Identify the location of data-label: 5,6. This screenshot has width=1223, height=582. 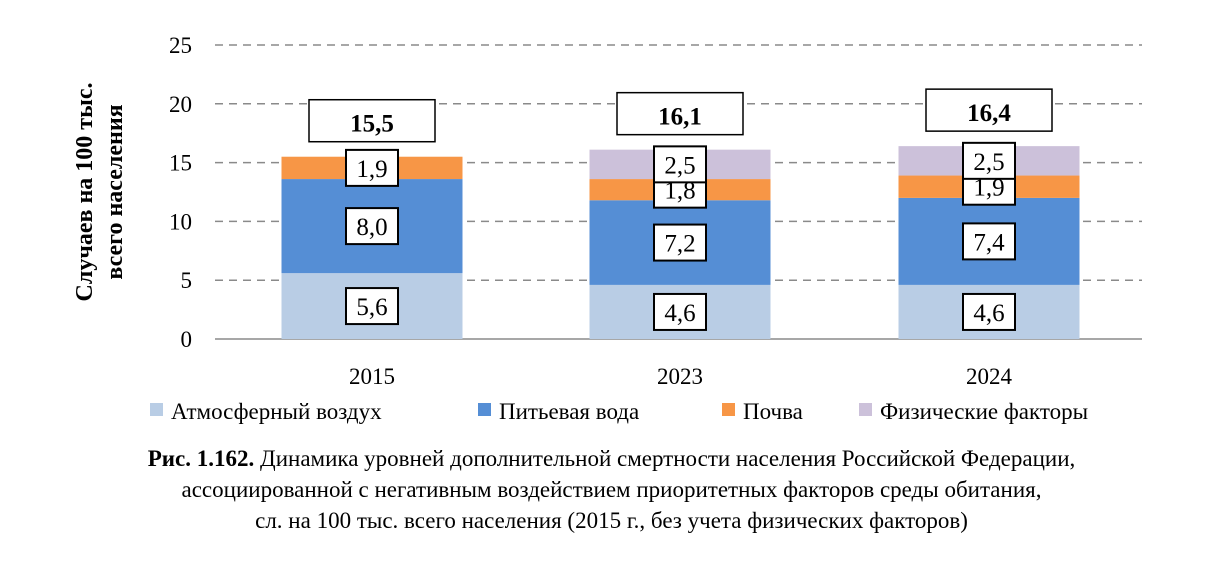
(371, 307).